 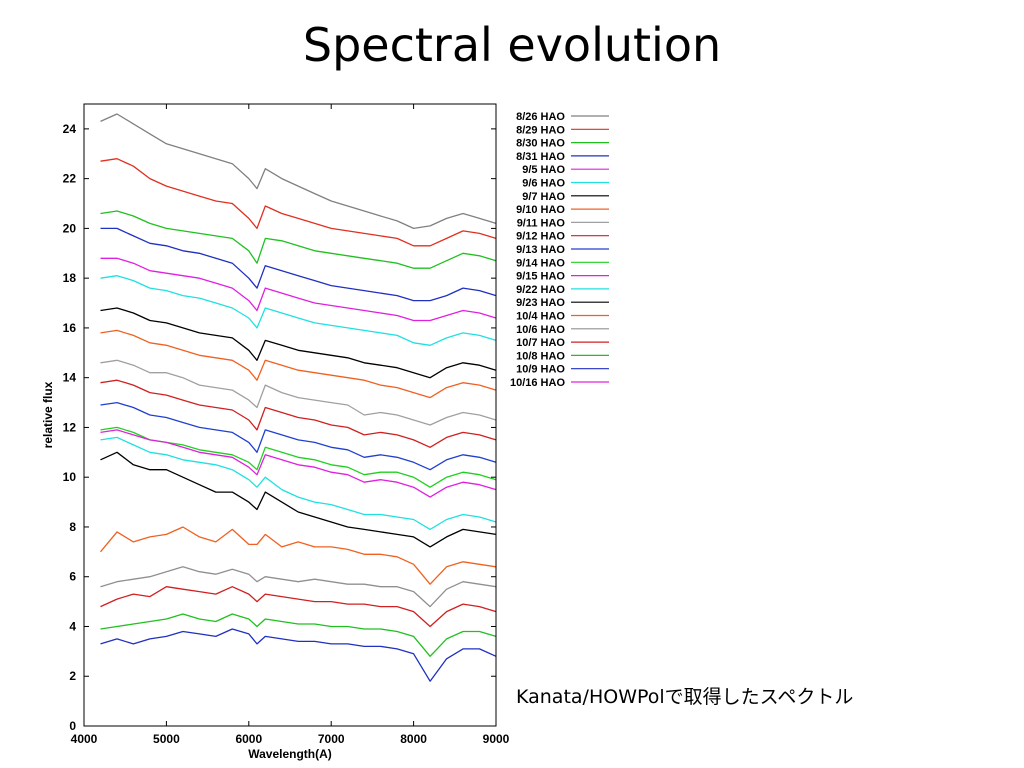 What do you see at coordinates (540, 144) in the screenshot?
I see `legend-label: 8/30 HAO` at bounding box center [540, 144].